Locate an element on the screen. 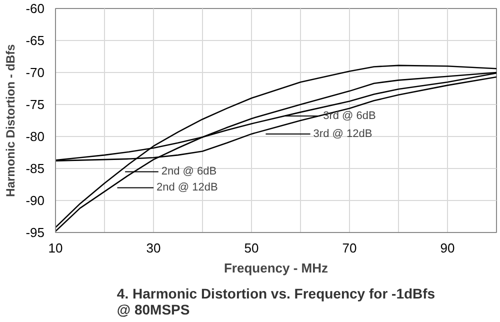 The width and height of the screenshot is (500, 322). y-tick-label: -95 is located at coordinates (35, 232).